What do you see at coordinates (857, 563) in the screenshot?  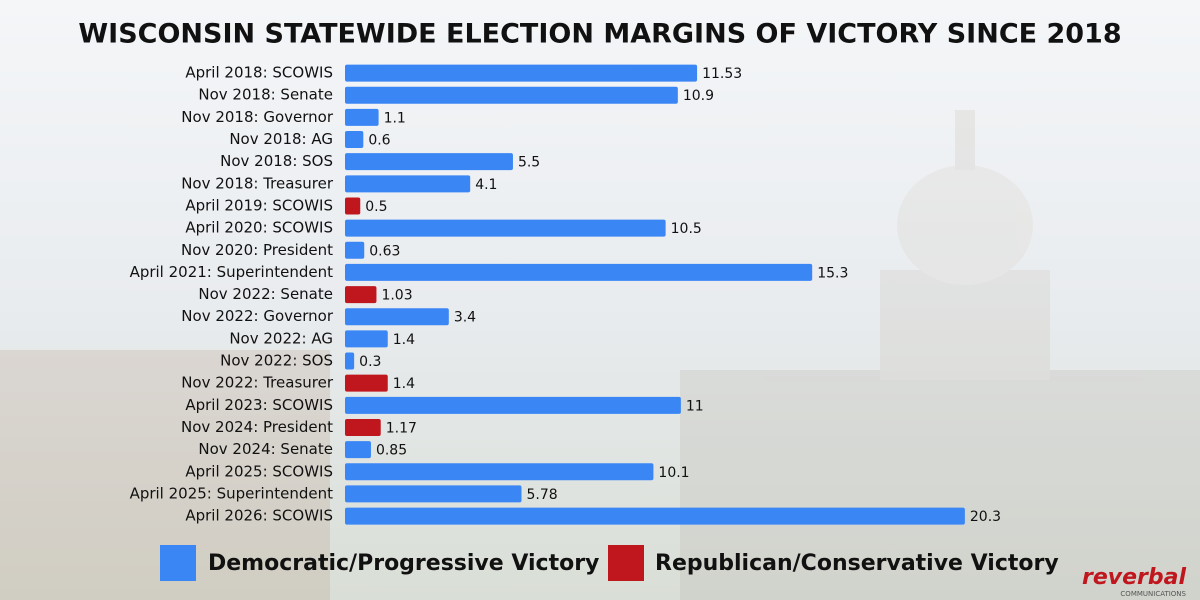 I see `legend-label: Republican/Conservative Victory` at bounding box center [857, 563].